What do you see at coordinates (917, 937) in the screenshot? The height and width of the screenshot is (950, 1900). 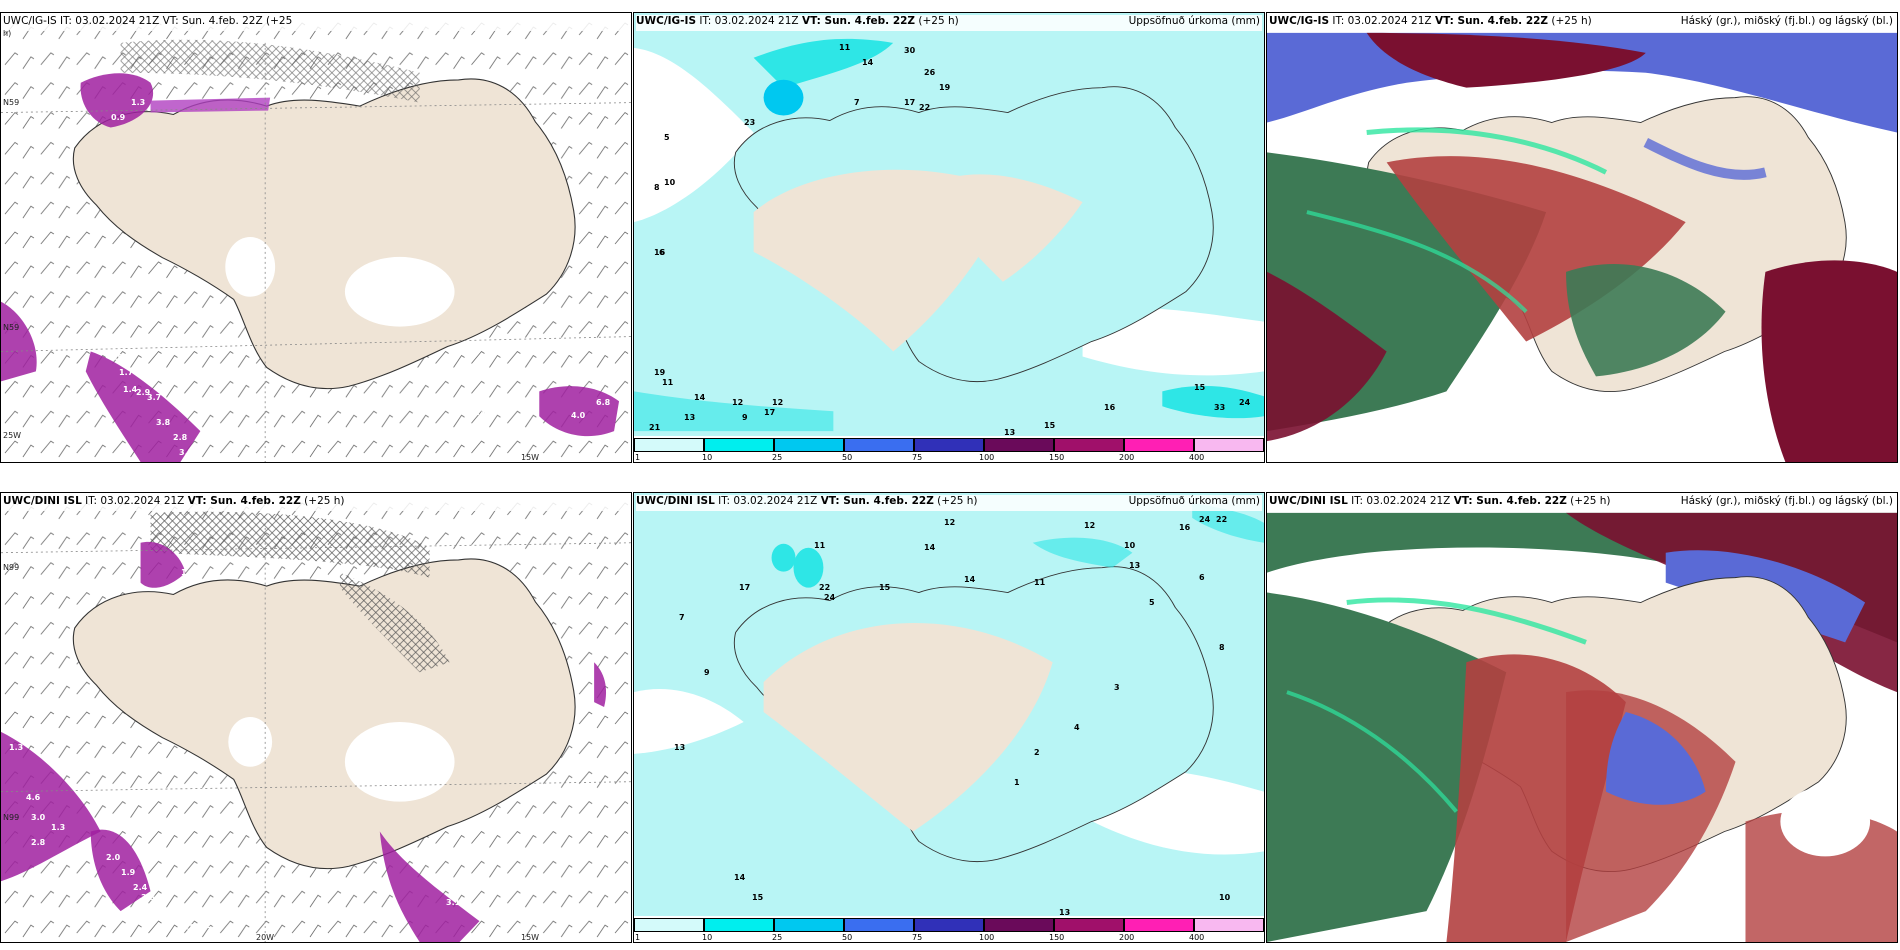 I see `colorbar-tick: 75` at bounding box center [917, 937].